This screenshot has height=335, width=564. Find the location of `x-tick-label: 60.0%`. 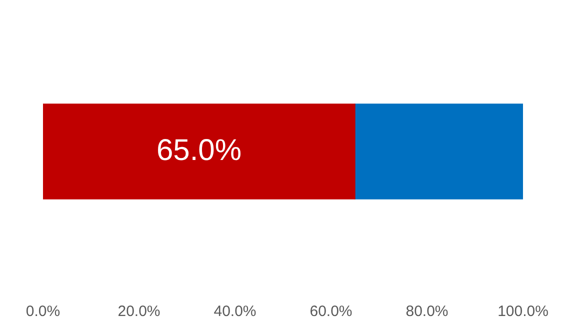

x-tick-label: 60.0% is located at coordinates (331, 311).